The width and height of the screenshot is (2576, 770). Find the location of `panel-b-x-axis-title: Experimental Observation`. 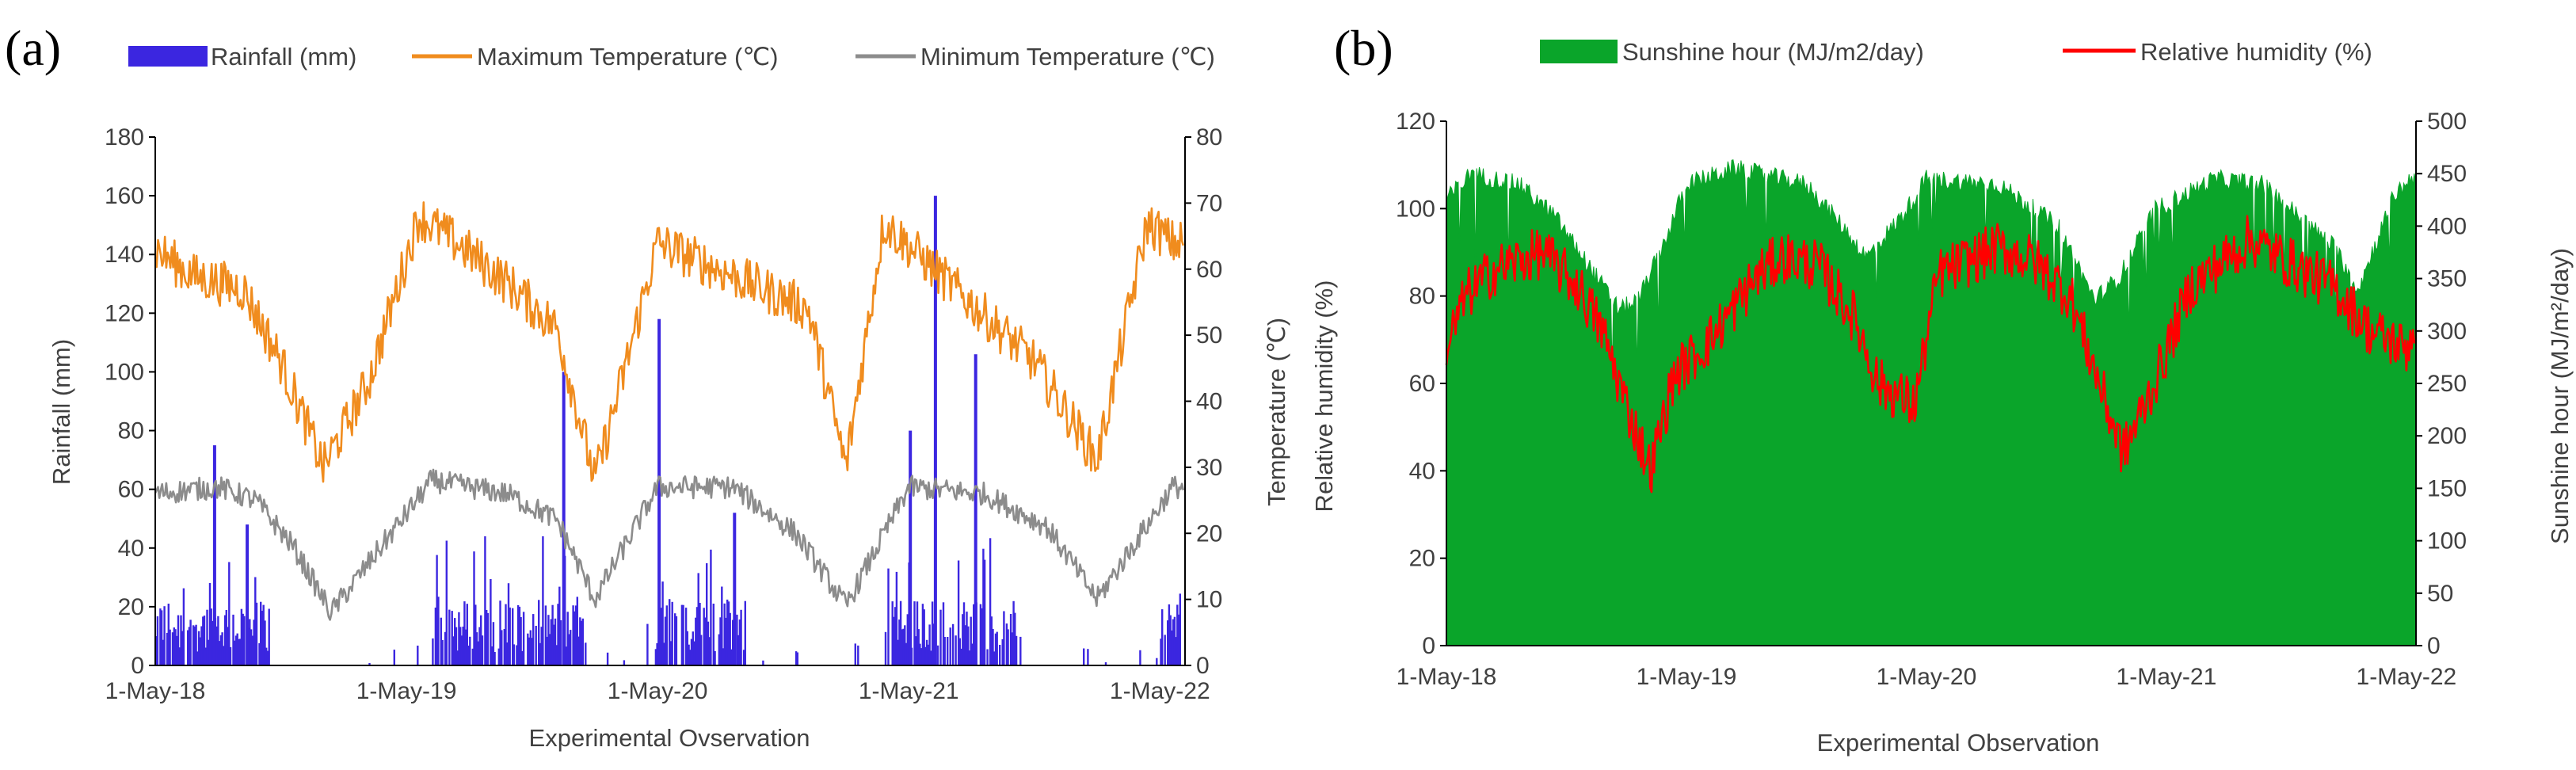

panel-b-x-axis-title: Experimental Observation is located at coordinates (1958, 743).